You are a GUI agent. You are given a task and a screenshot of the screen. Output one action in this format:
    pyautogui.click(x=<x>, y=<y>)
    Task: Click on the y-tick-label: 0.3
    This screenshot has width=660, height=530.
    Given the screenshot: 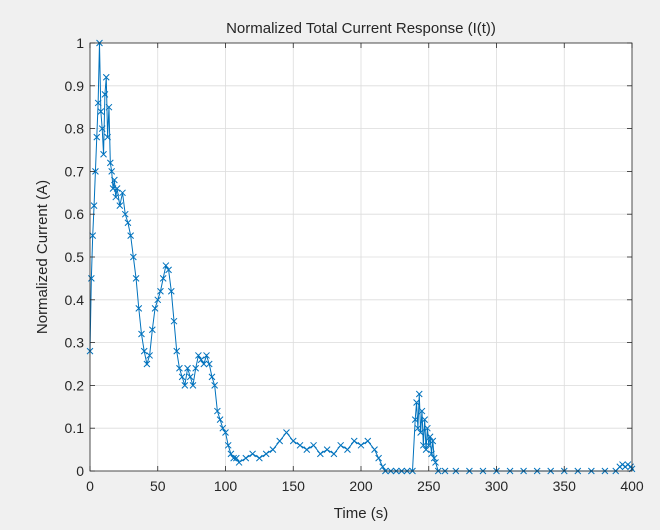 What is the action you would take?
    pyautogui.click(x=75, y=343)
    